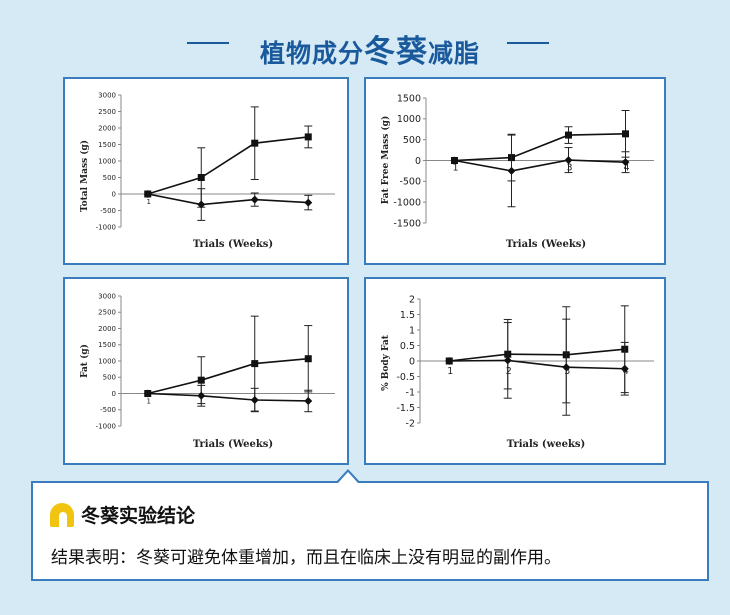 The height and width of the screenshot is (615, 730). I want to click on y-tick-label: -0.5, so click(405, 377).